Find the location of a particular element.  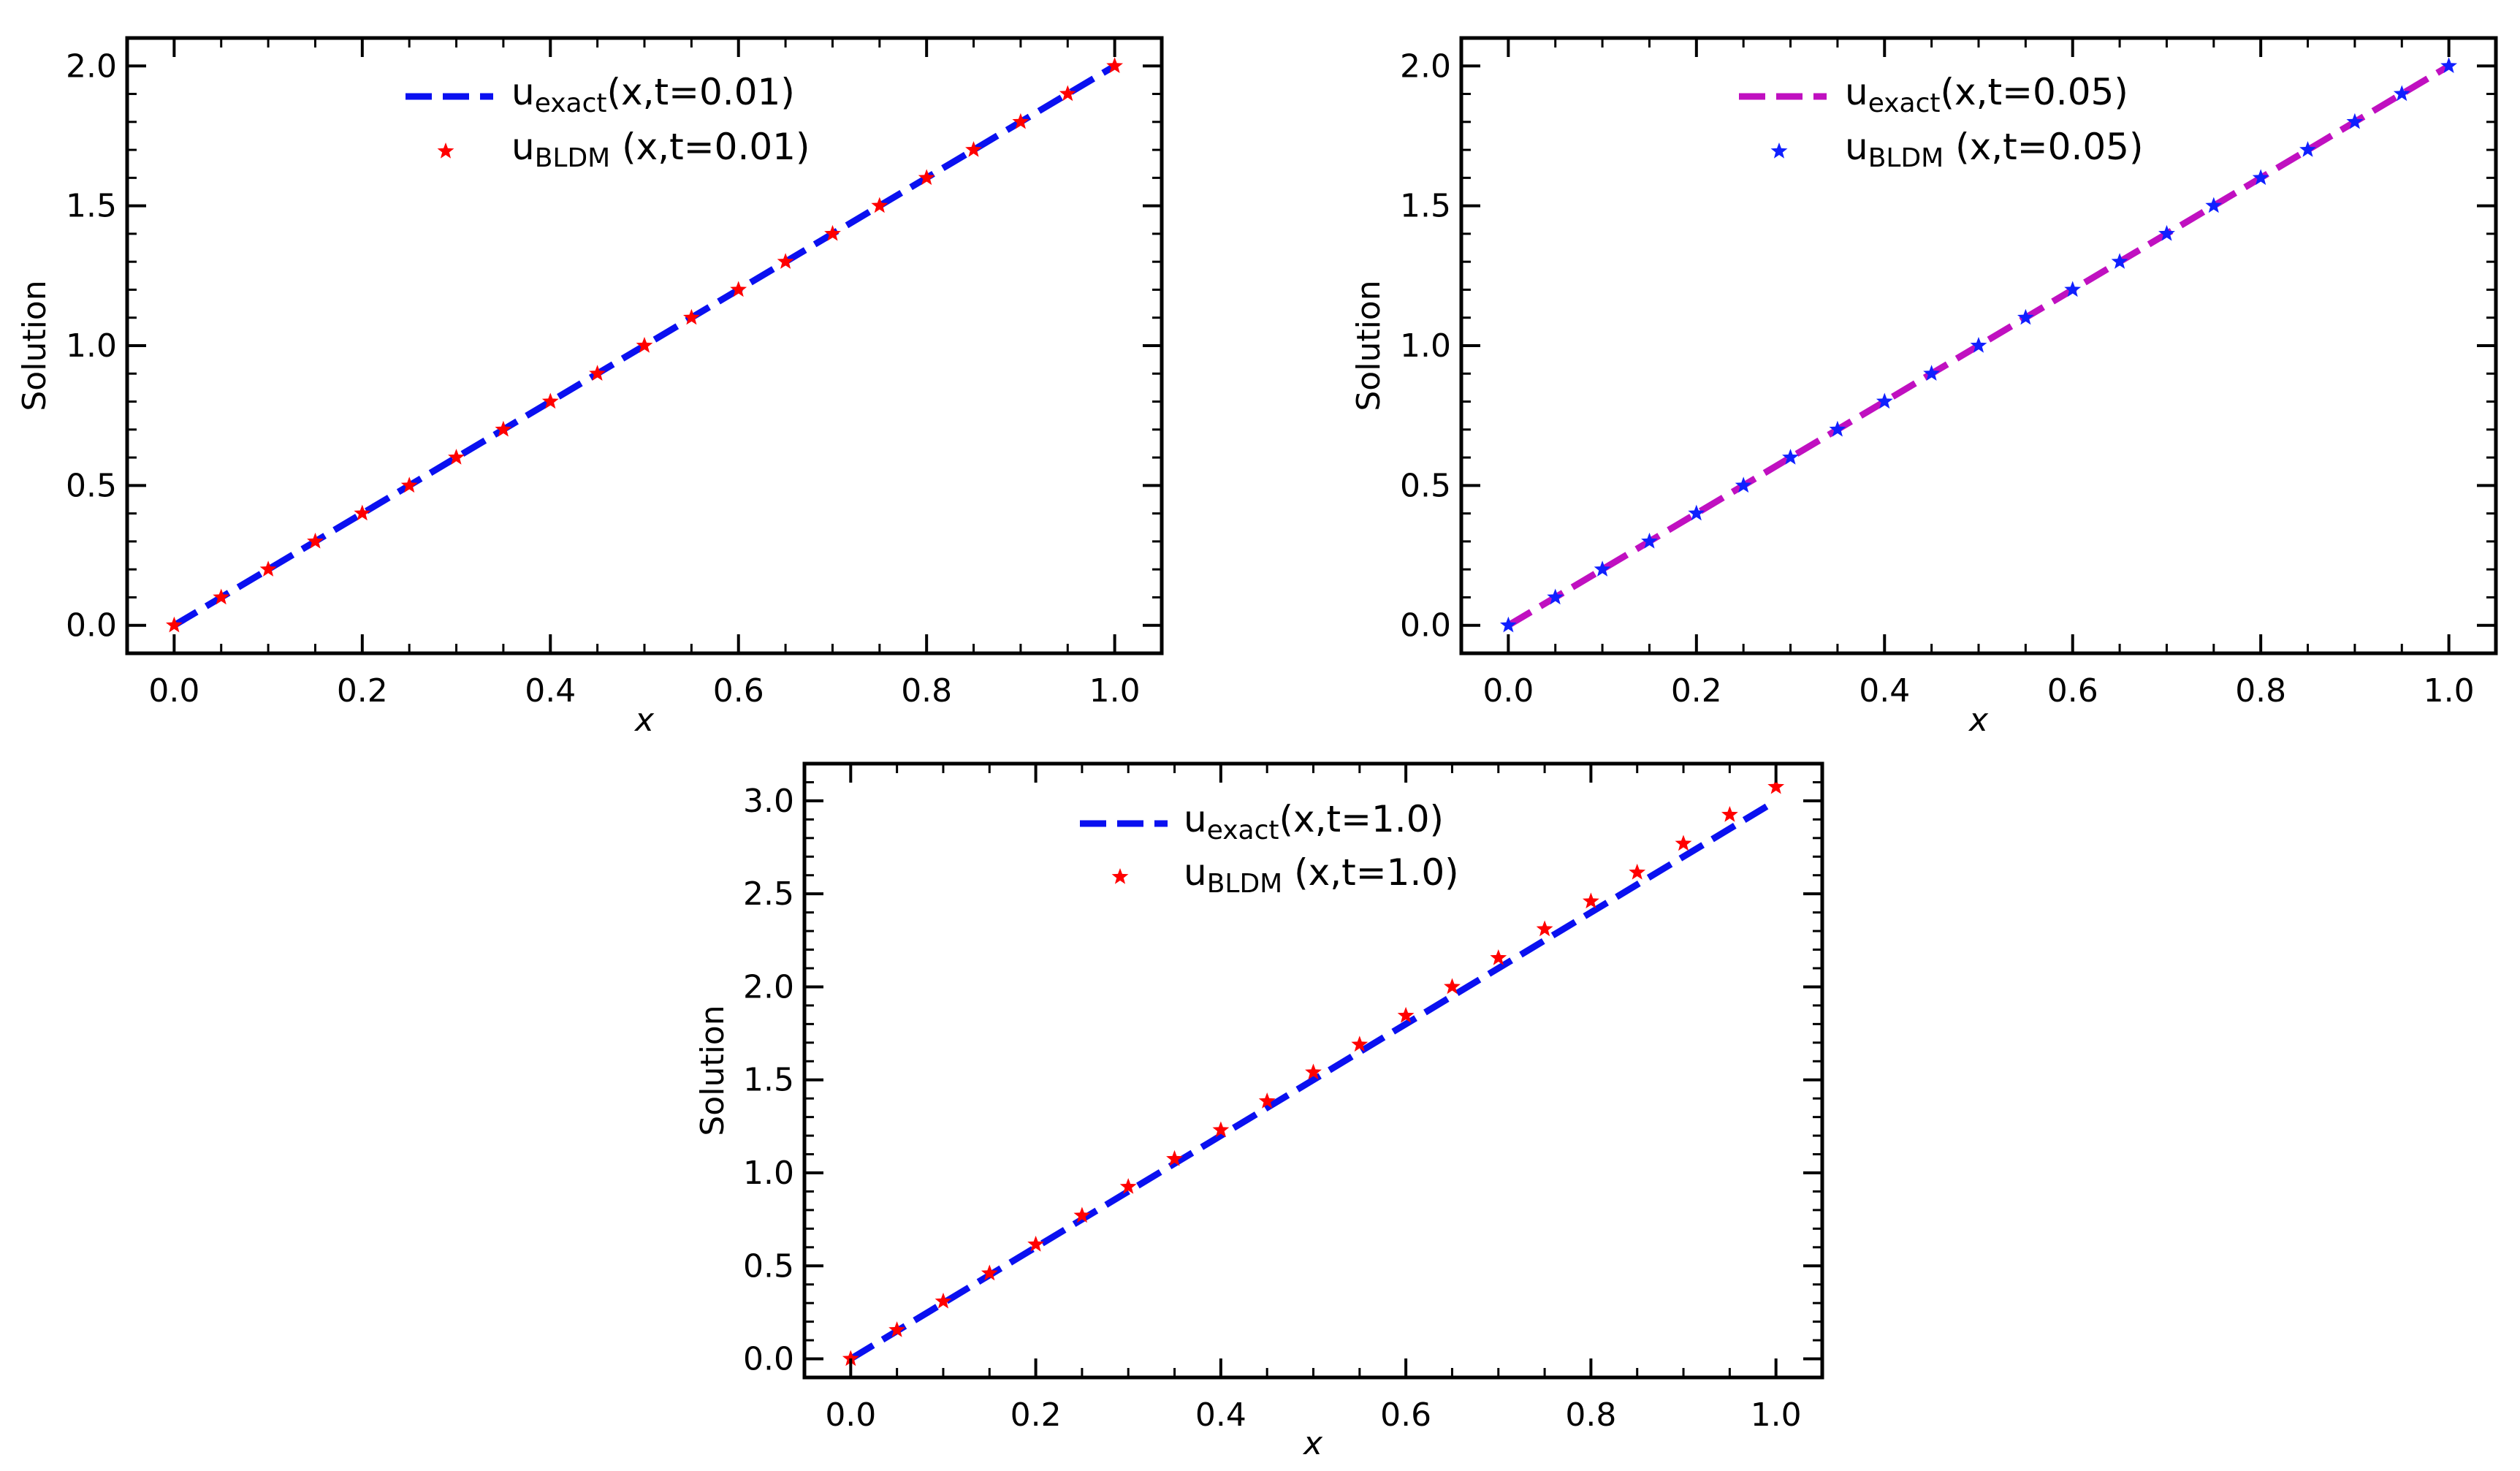

x-tick-label: 0.0 is located at coordinates (850, 1415).